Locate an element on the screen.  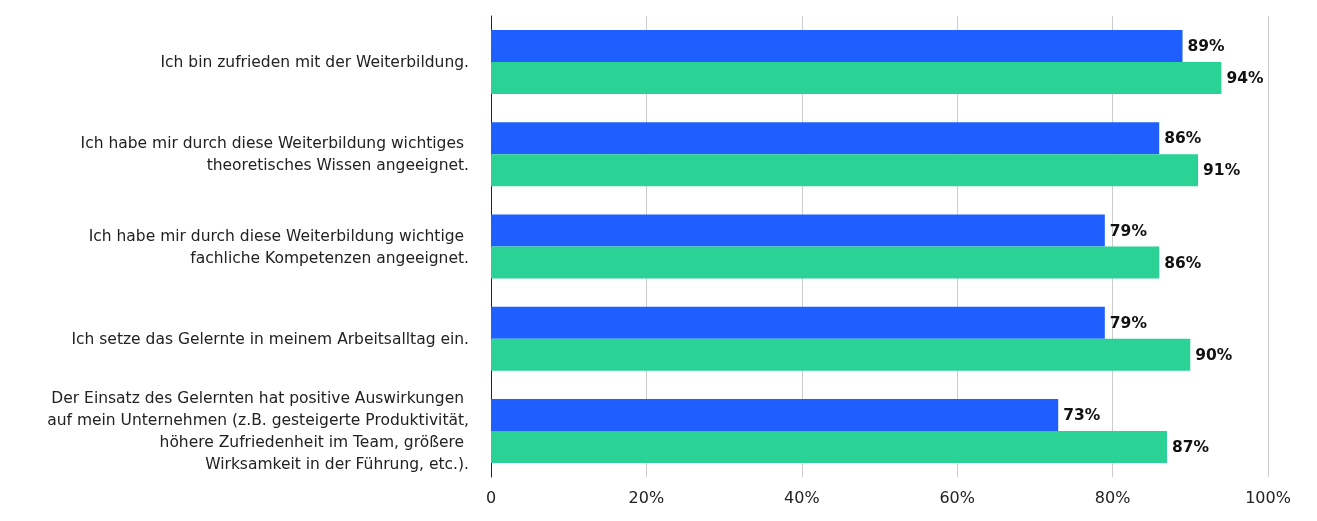
y-tick-label: Der Einsatz des Gelernten hat positive Auswirkungen auf mein Unternehmen (z.B. gesteigerte Produktivität, höhere Zufriedenheit im Team, größere Wirksamkeit in der Führung, etc.). is located at coordinates (258, 430).